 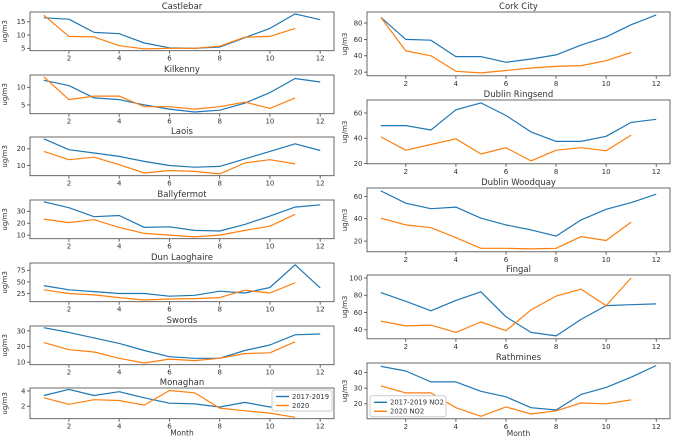 What do you see at coordinates (358, 389) in the screenshot?
I see `y-tick-label: 30` at bounding box center [358, 389].